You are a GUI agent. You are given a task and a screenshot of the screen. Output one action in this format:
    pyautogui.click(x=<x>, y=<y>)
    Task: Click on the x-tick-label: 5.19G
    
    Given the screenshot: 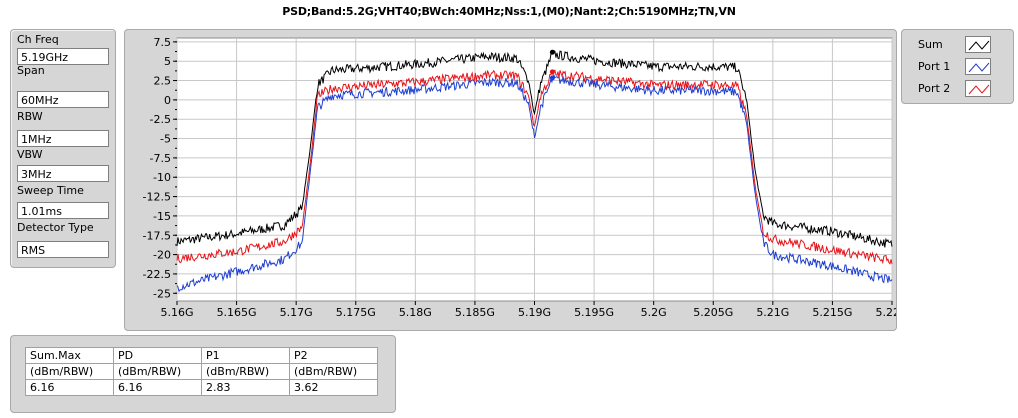 What is the action you would take?
    pyautogui.click(x=534, y=312)
    